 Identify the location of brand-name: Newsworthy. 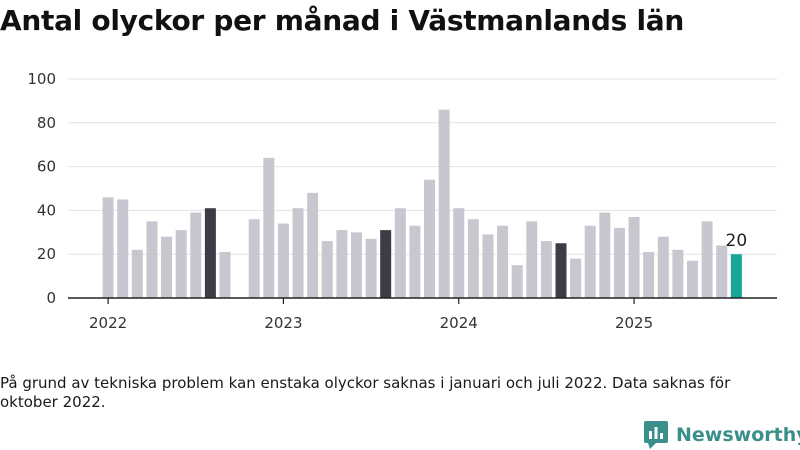
(738, 435).